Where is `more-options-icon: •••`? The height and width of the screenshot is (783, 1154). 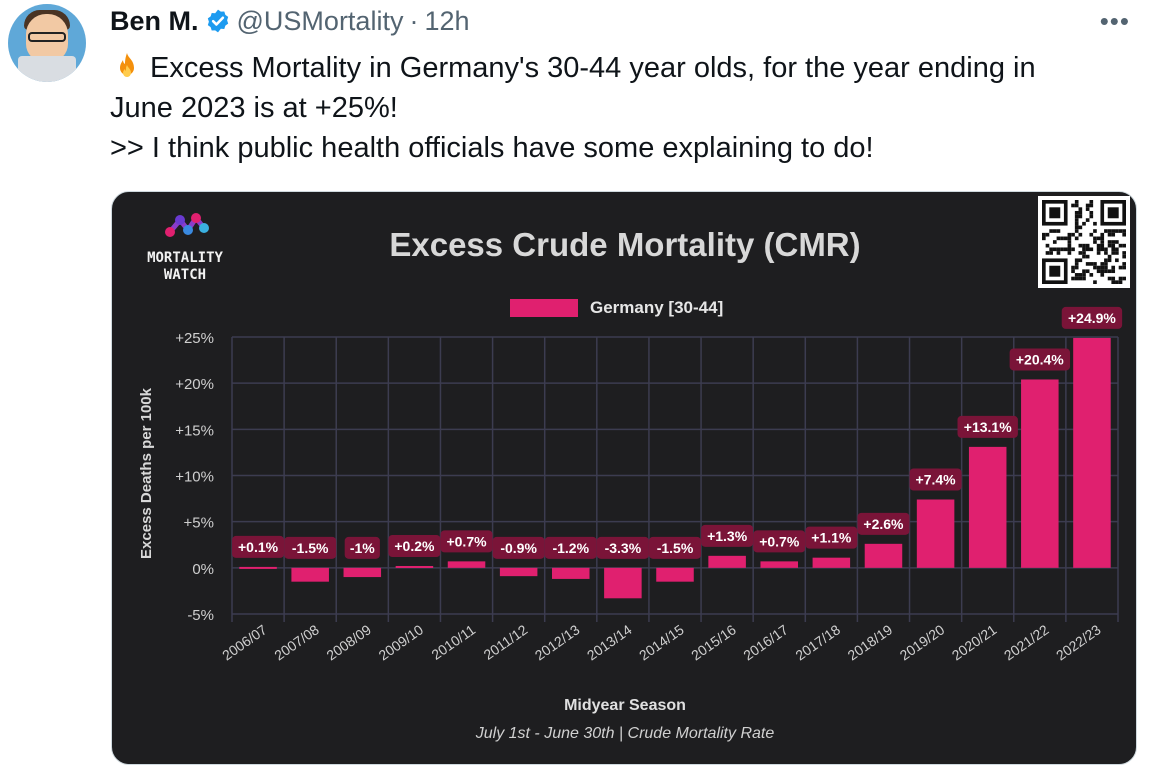
more-options-icon: ••• is located at coordinates (1114, 21).